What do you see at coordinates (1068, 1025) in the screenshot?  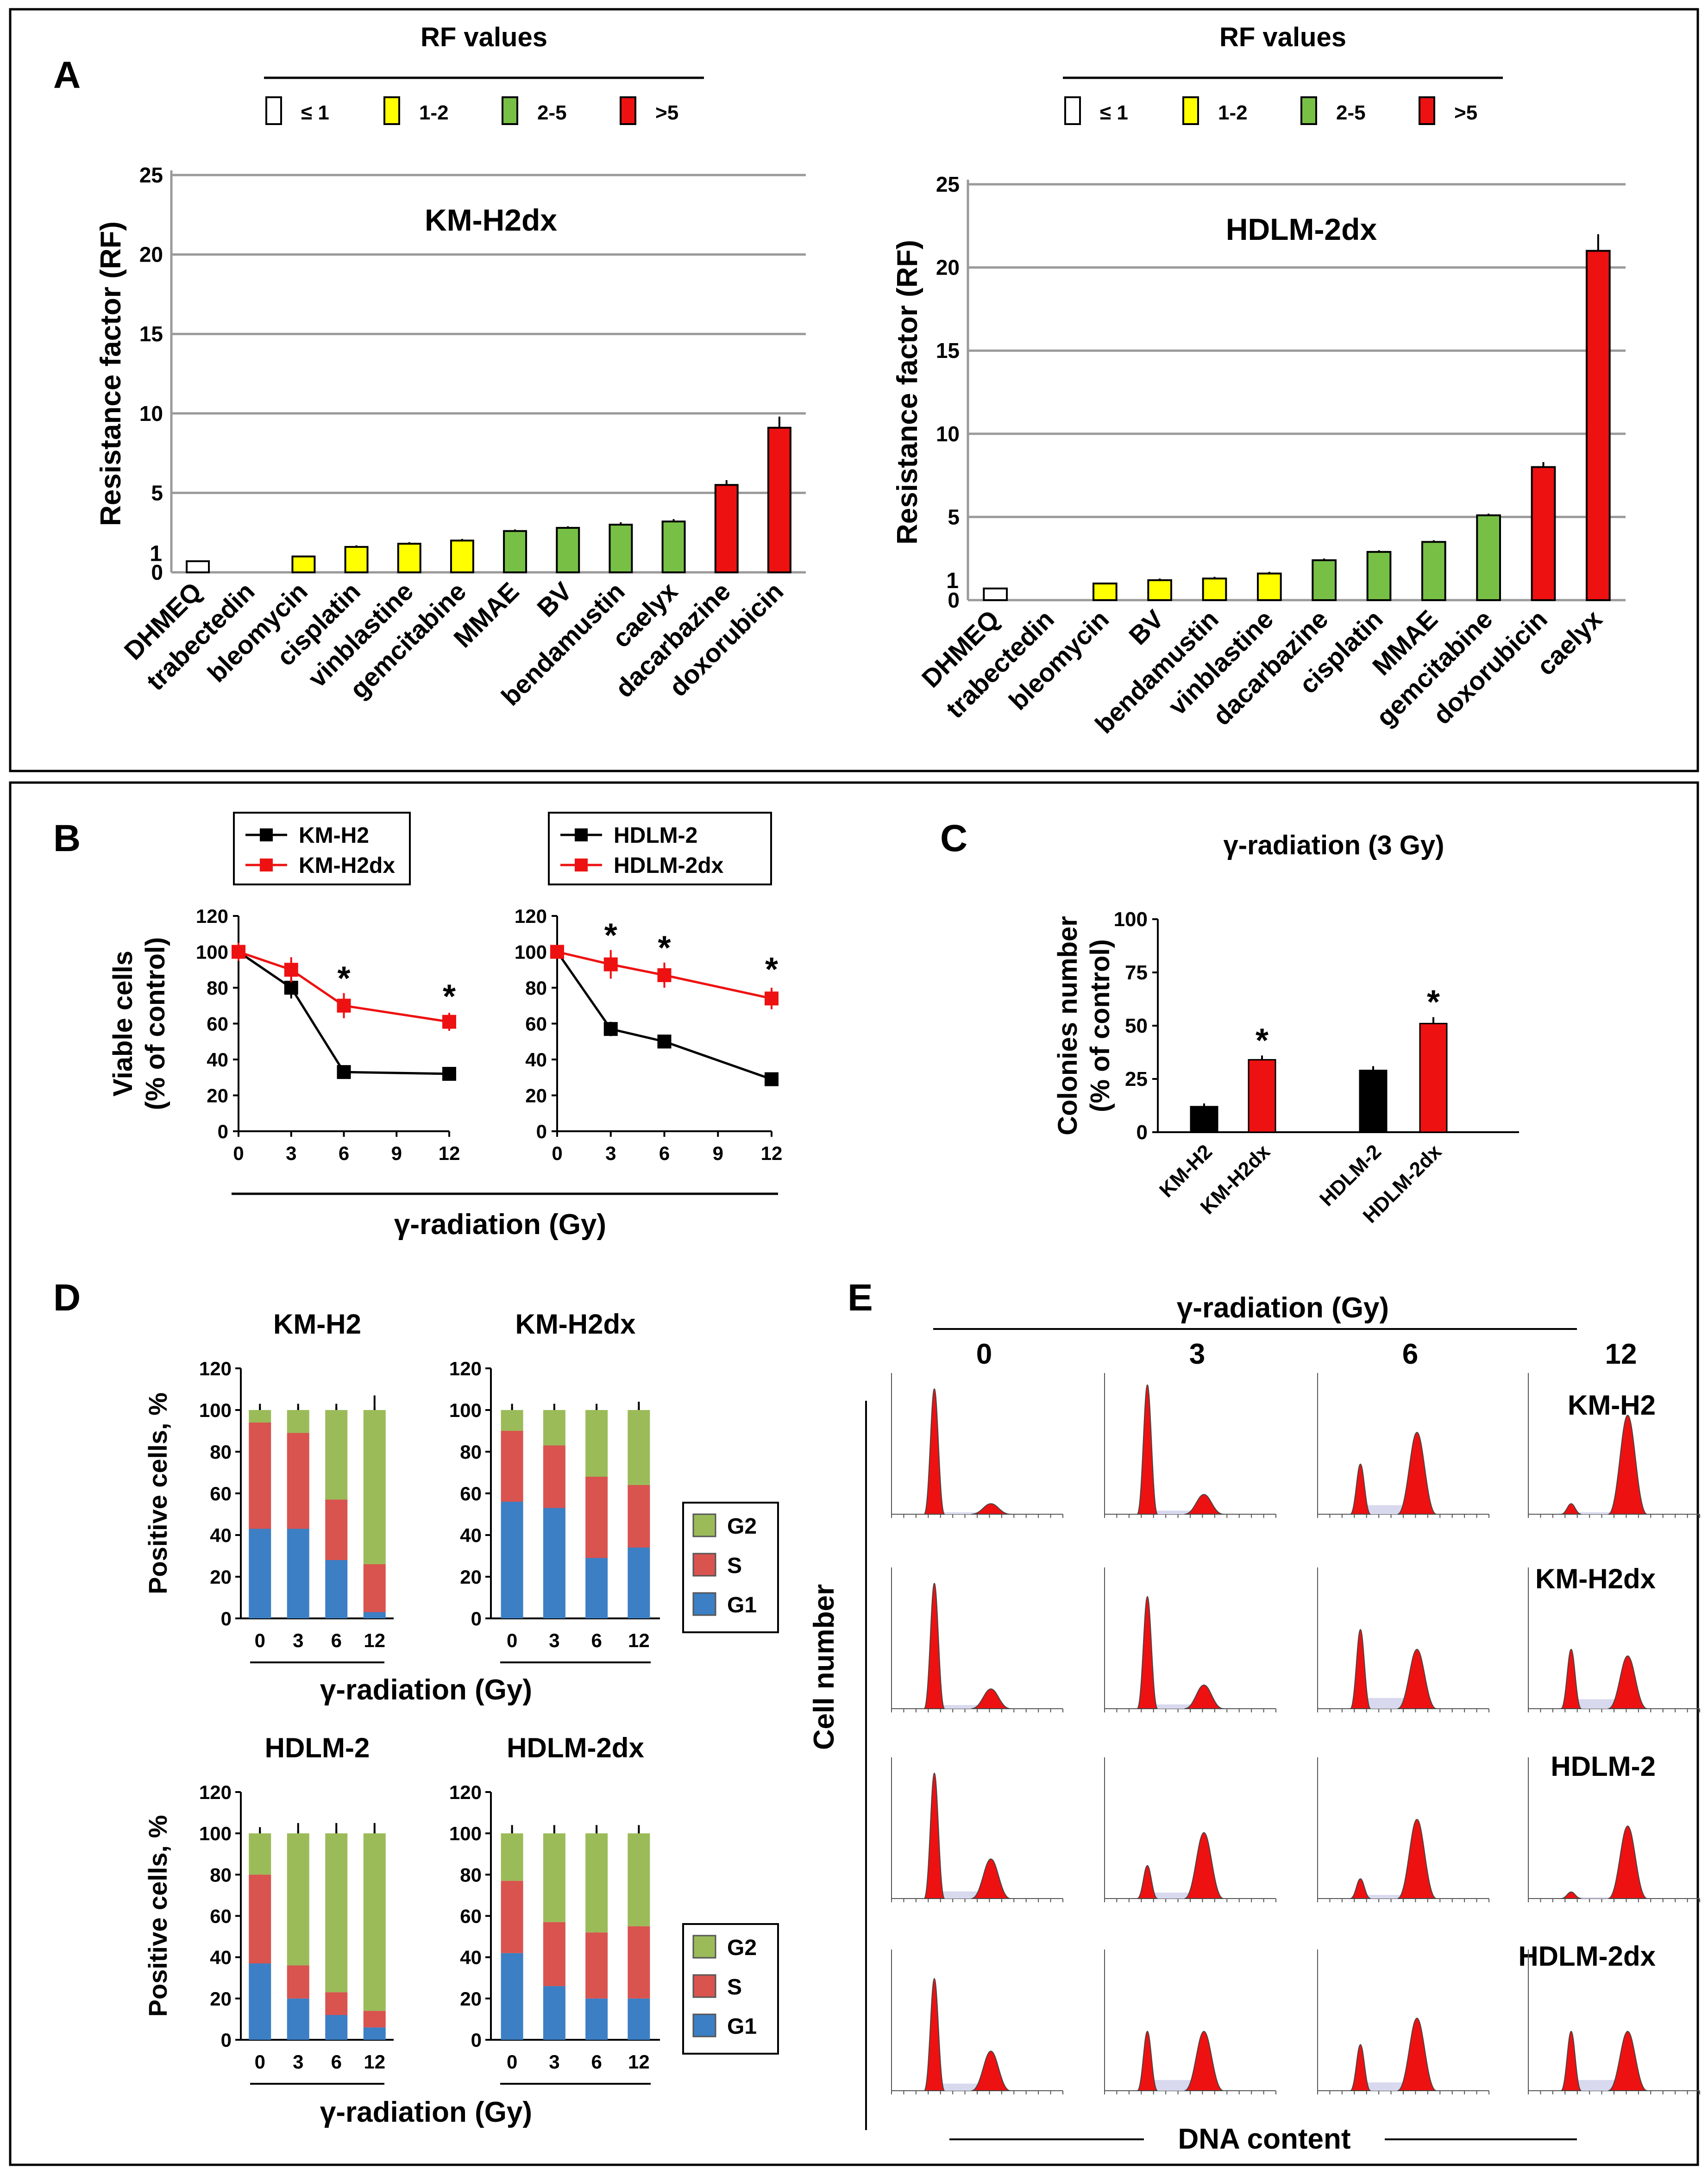 I see `y-axis-title: Colonies number` at bounding box center [1068, 1025].